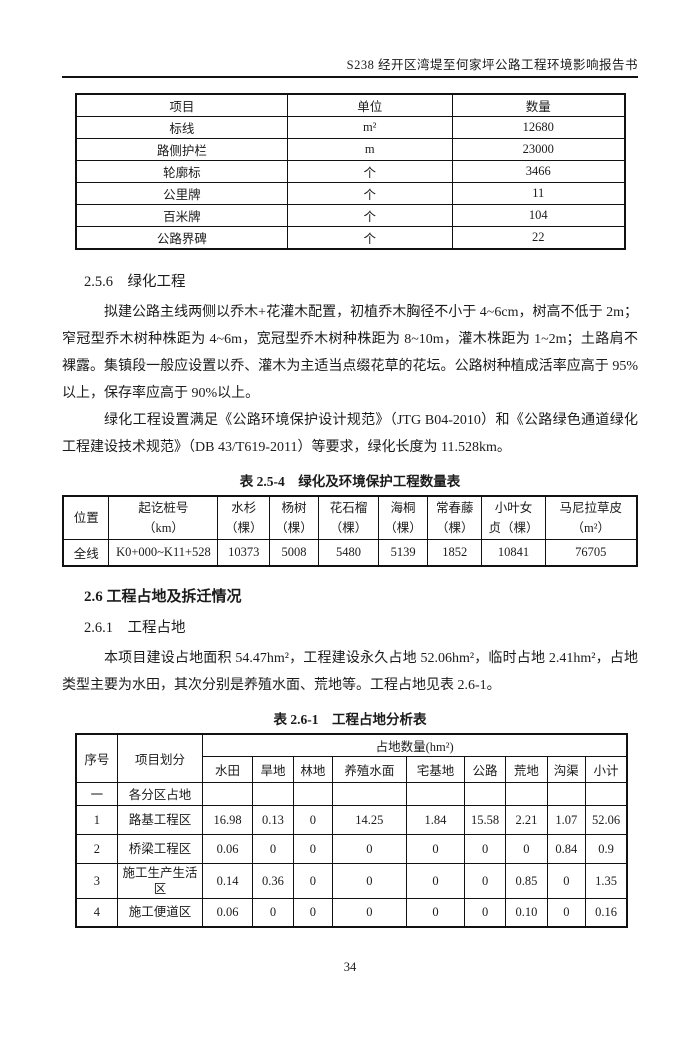  I want to click on column-header-qty: 数量, so click(538, 105).